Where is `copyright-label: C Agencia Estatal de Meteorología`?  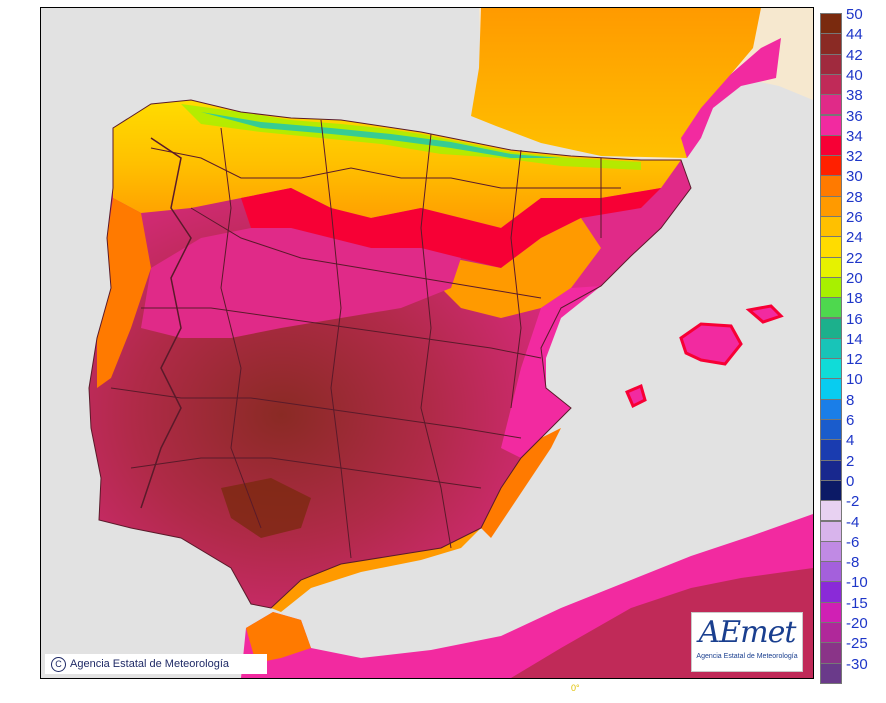 copyright-label: C Agencia Estatal de Meteorología is located at coordinates (156, 664).